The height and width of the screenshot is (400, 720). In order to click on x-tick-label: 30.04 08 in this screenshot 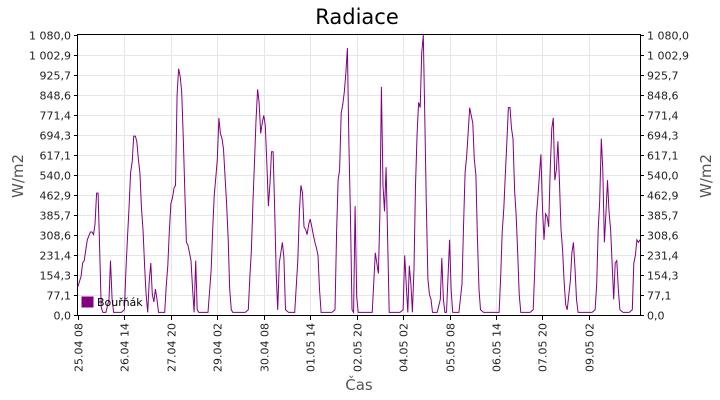, I will do `click(265, 347)`.